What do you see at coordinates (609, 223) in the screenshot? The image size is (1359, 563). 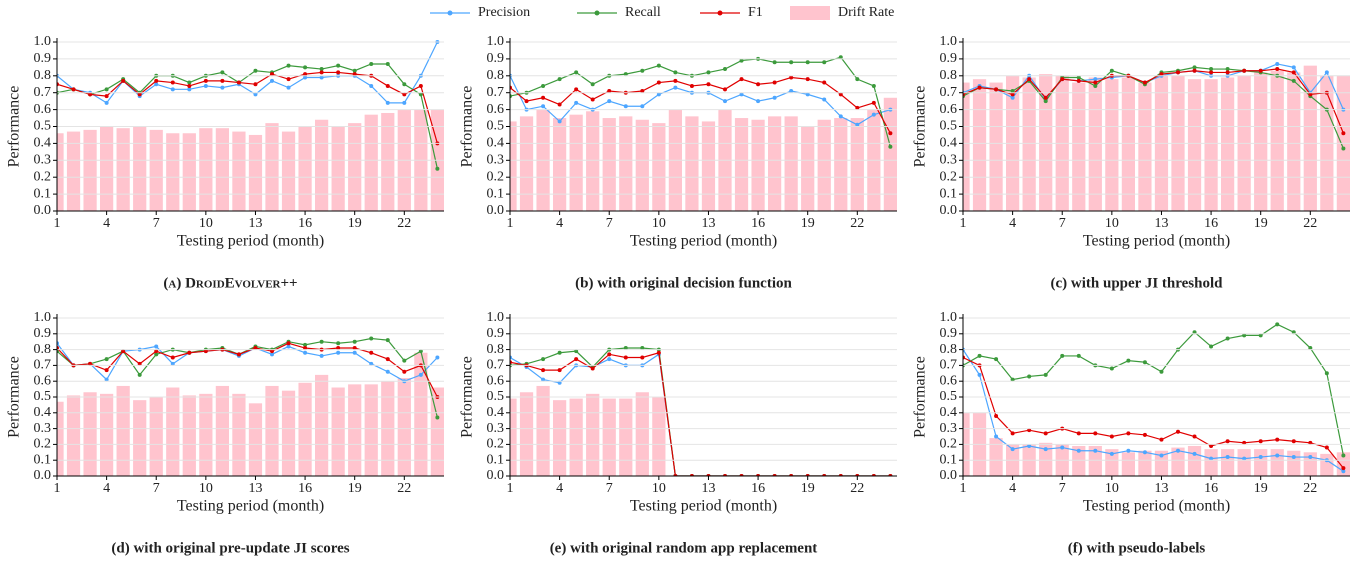 I see `x-tick-label: 7` at bounding box center [609, 223].